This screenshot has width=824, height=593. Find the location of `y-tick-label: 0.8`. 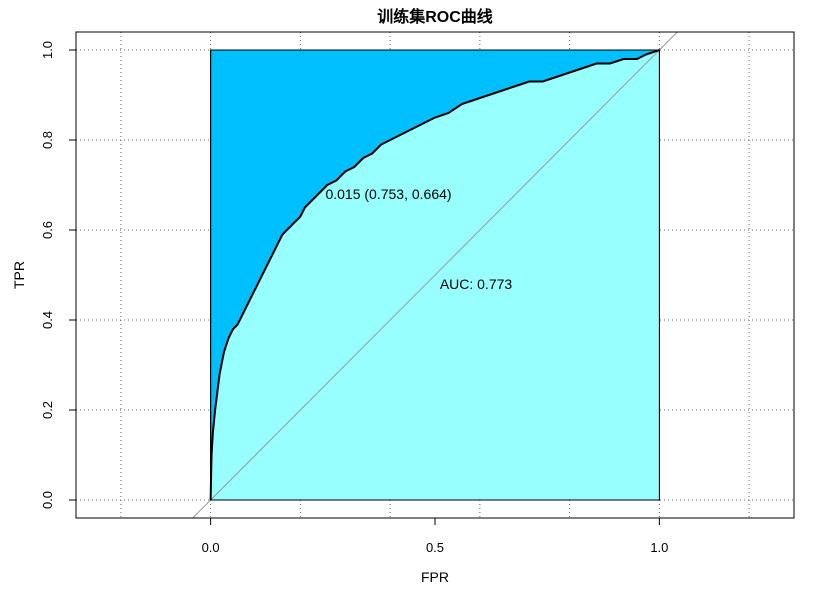

y-tick-label: 0.8 is located at coordinates (47, 140).